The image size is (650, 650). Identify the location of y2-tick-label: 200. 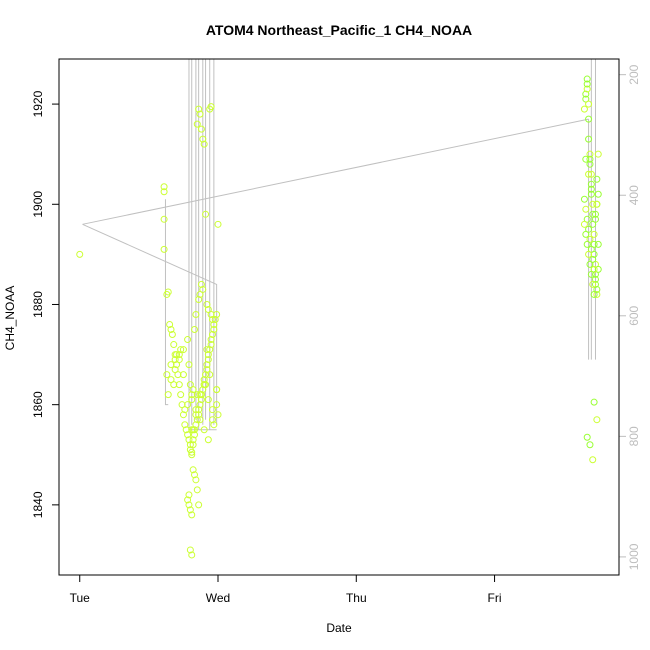
(634, 74).